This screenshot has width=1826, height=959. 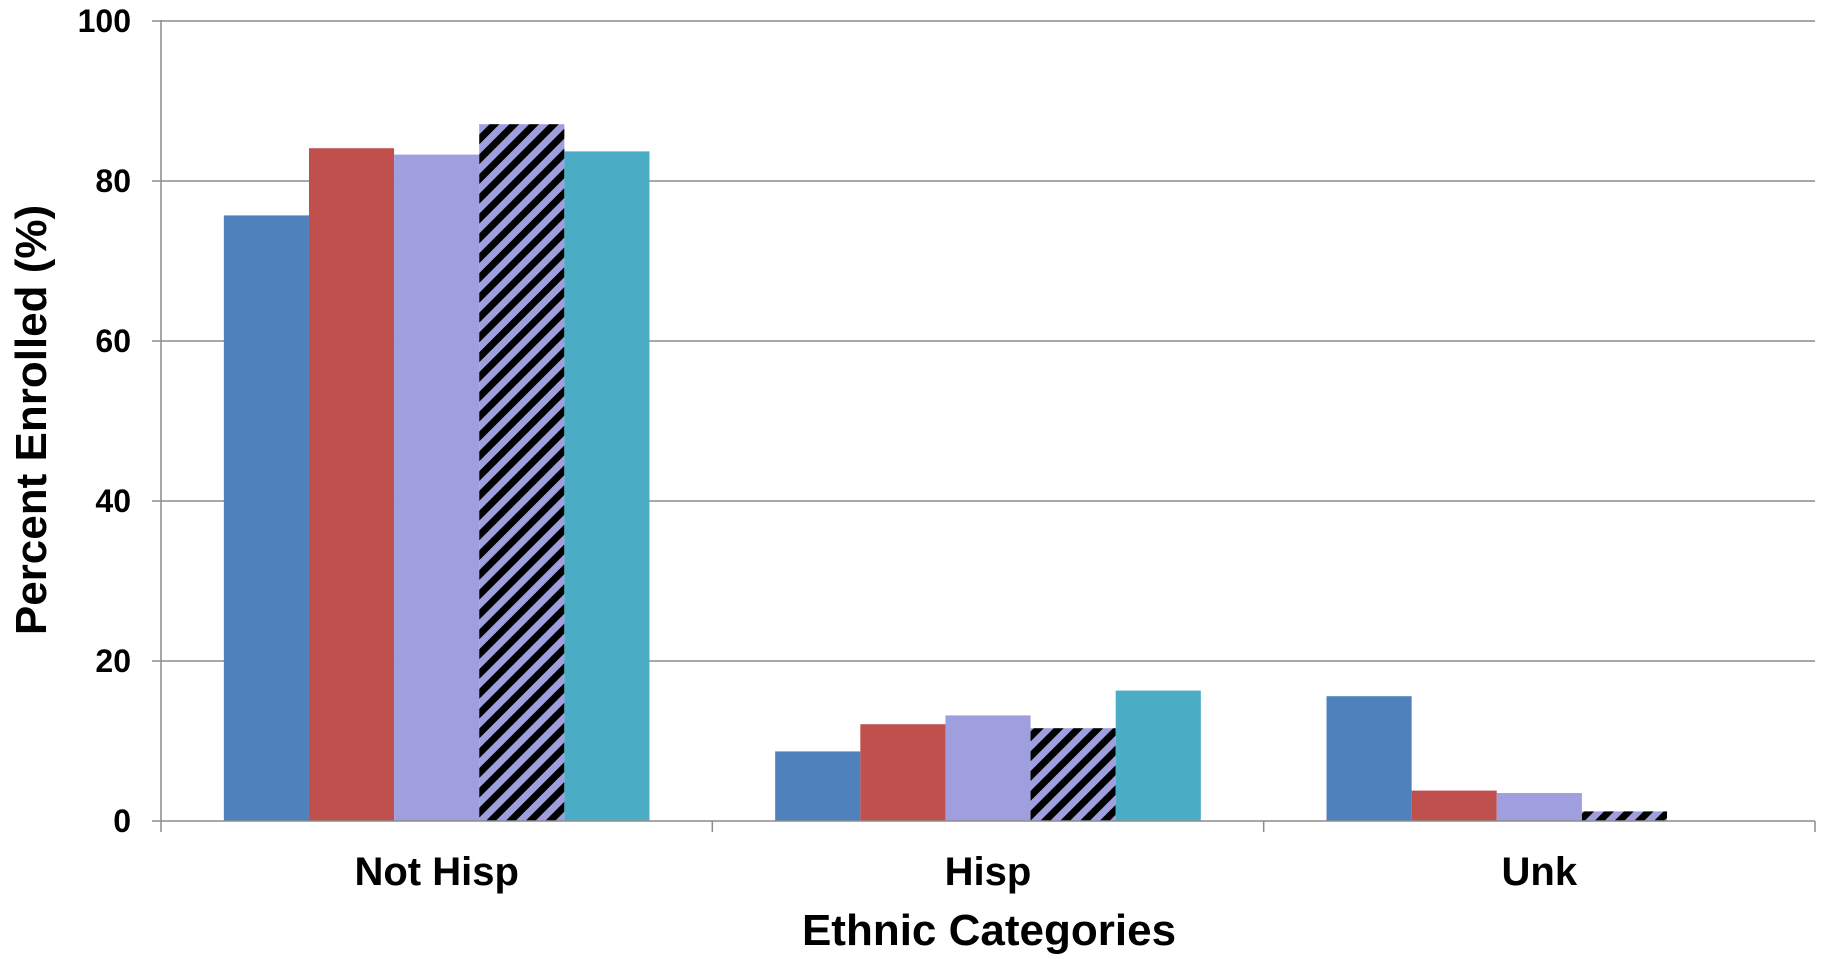 What do you see at coordinates (122, 821) in the screenshot?
I see `y-tick-label-0: 0` at bounding box center [122, 821].